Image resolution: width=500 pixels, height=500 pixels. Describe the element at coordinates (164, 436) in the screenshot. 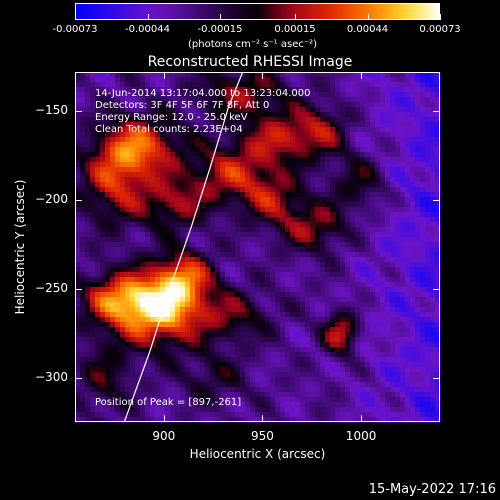

I see `x-tick-label: 900` at that location.